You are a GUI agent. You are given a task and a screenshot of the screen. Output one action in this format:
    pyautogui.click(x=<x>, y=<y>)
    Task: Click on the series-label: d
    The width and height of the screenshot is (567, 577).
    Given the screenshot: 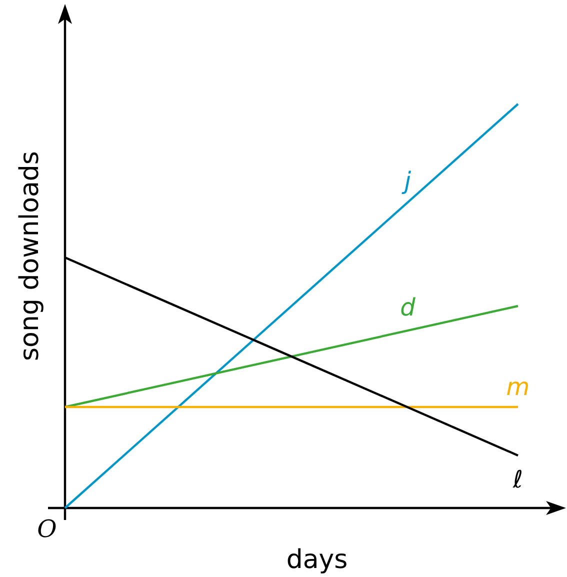 What is the action you would take?
    pyautogui.click(x=408, y=307)
    